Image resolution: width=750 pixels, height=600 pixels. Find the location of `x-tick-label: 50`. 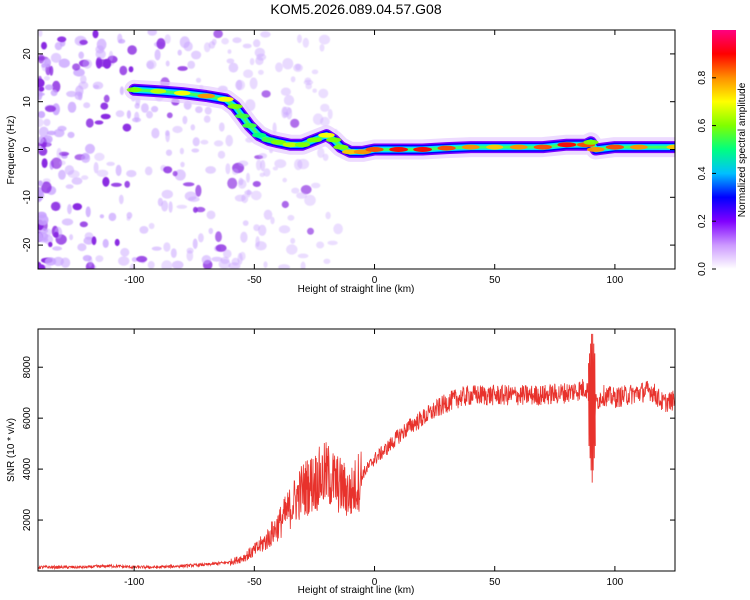

x-tick-label: 50 is located at coordinates (495, 280).